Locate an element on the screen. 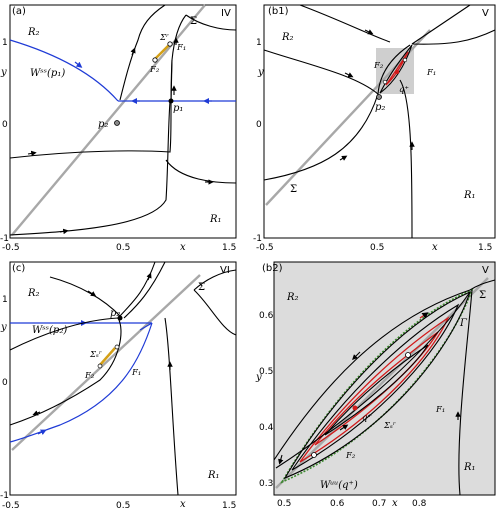  panel-b1-region-number: V is located at coordinates (485, 13).